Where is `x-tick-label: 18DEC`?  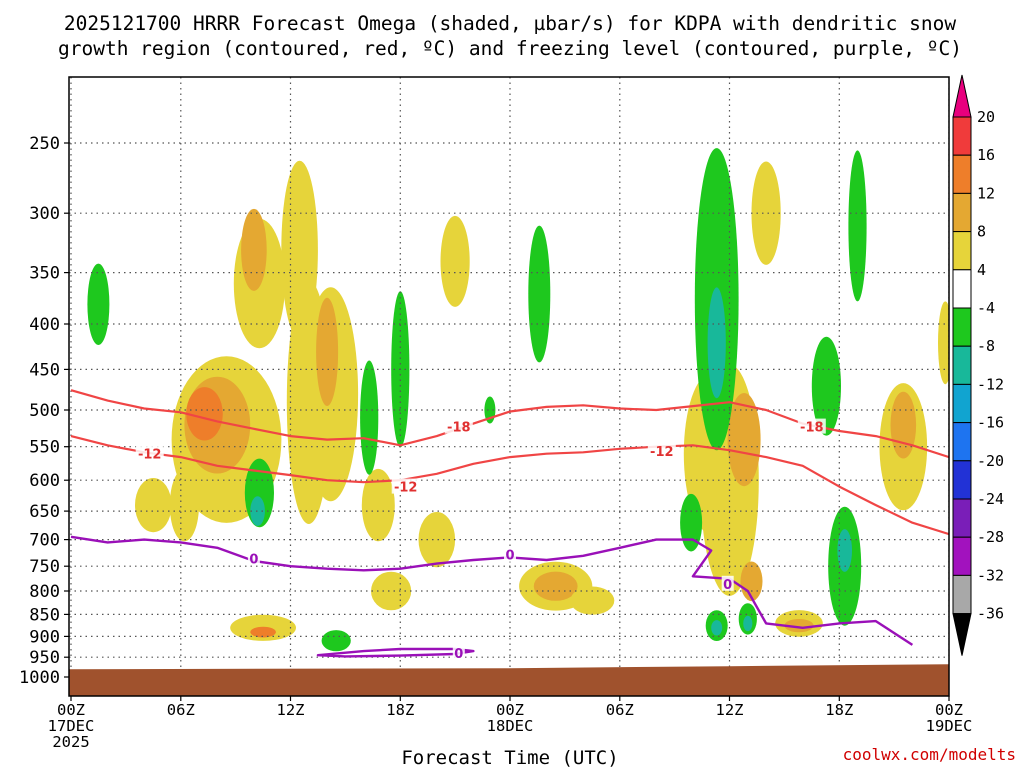
x-tick-label: 18DEC is located at coordinates (510, 726).